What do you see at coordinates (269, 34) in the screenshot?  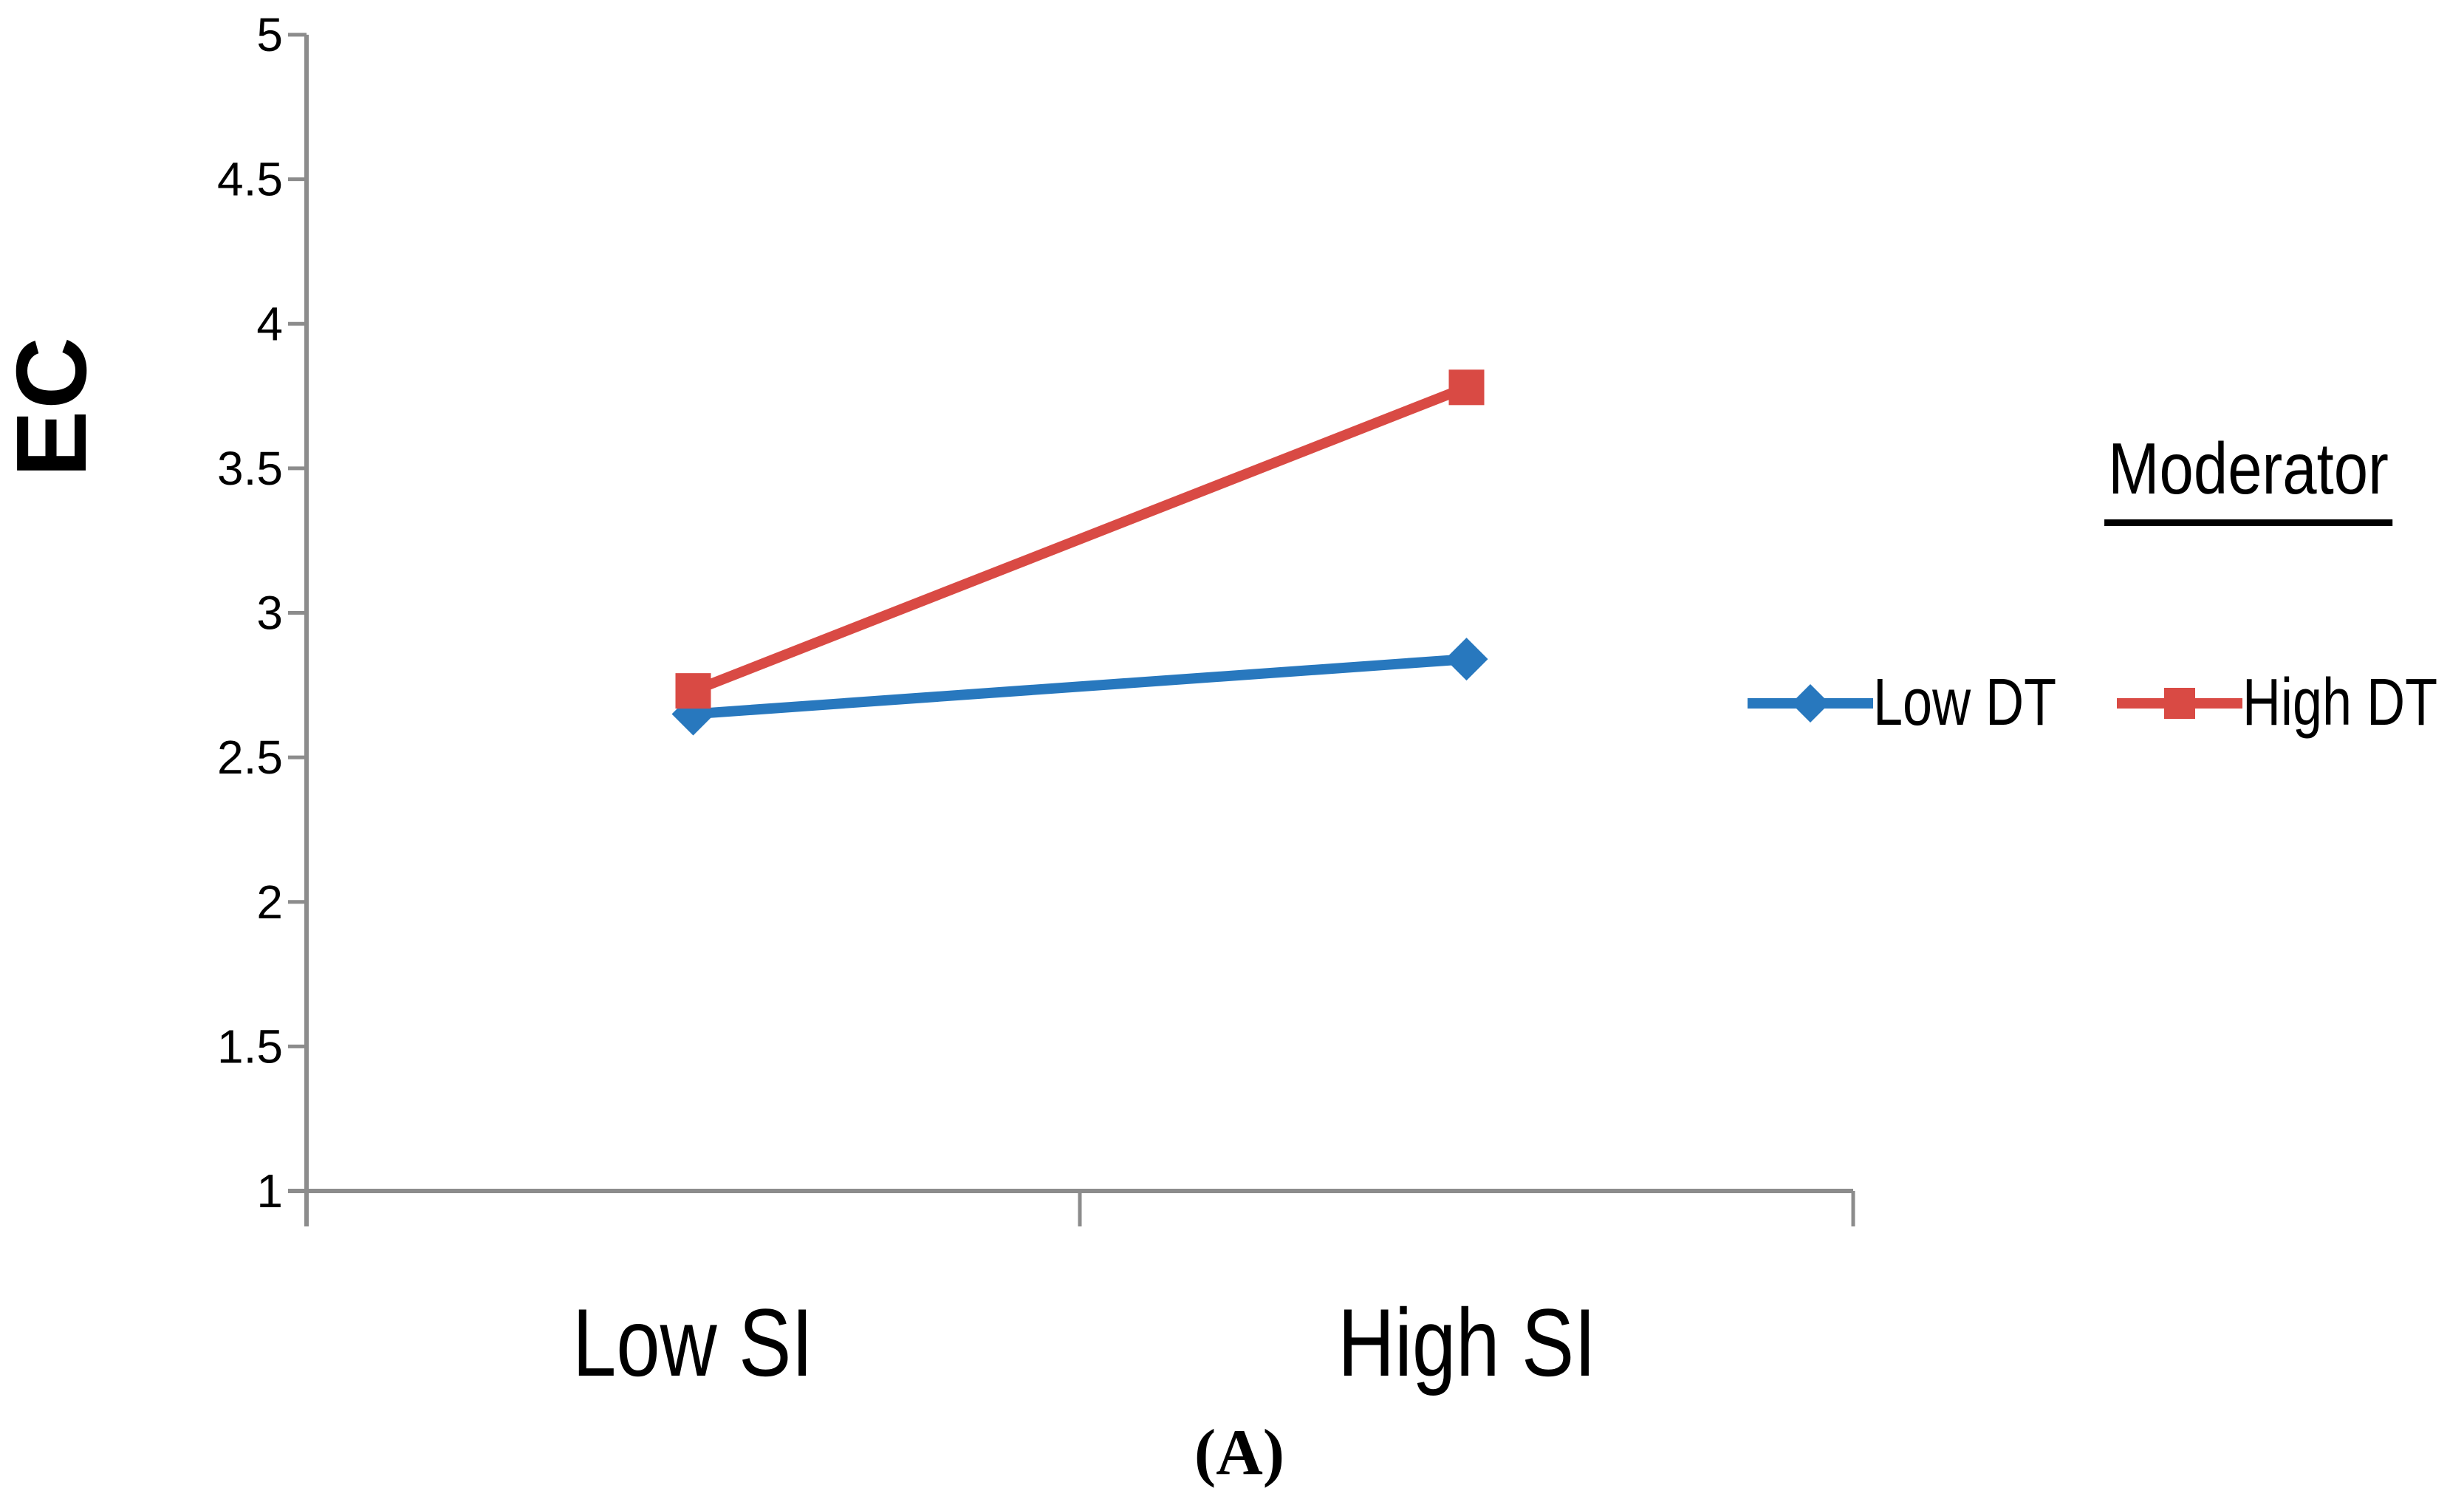 I see `y-tick-label: 5` at bounding box center [269, 34].